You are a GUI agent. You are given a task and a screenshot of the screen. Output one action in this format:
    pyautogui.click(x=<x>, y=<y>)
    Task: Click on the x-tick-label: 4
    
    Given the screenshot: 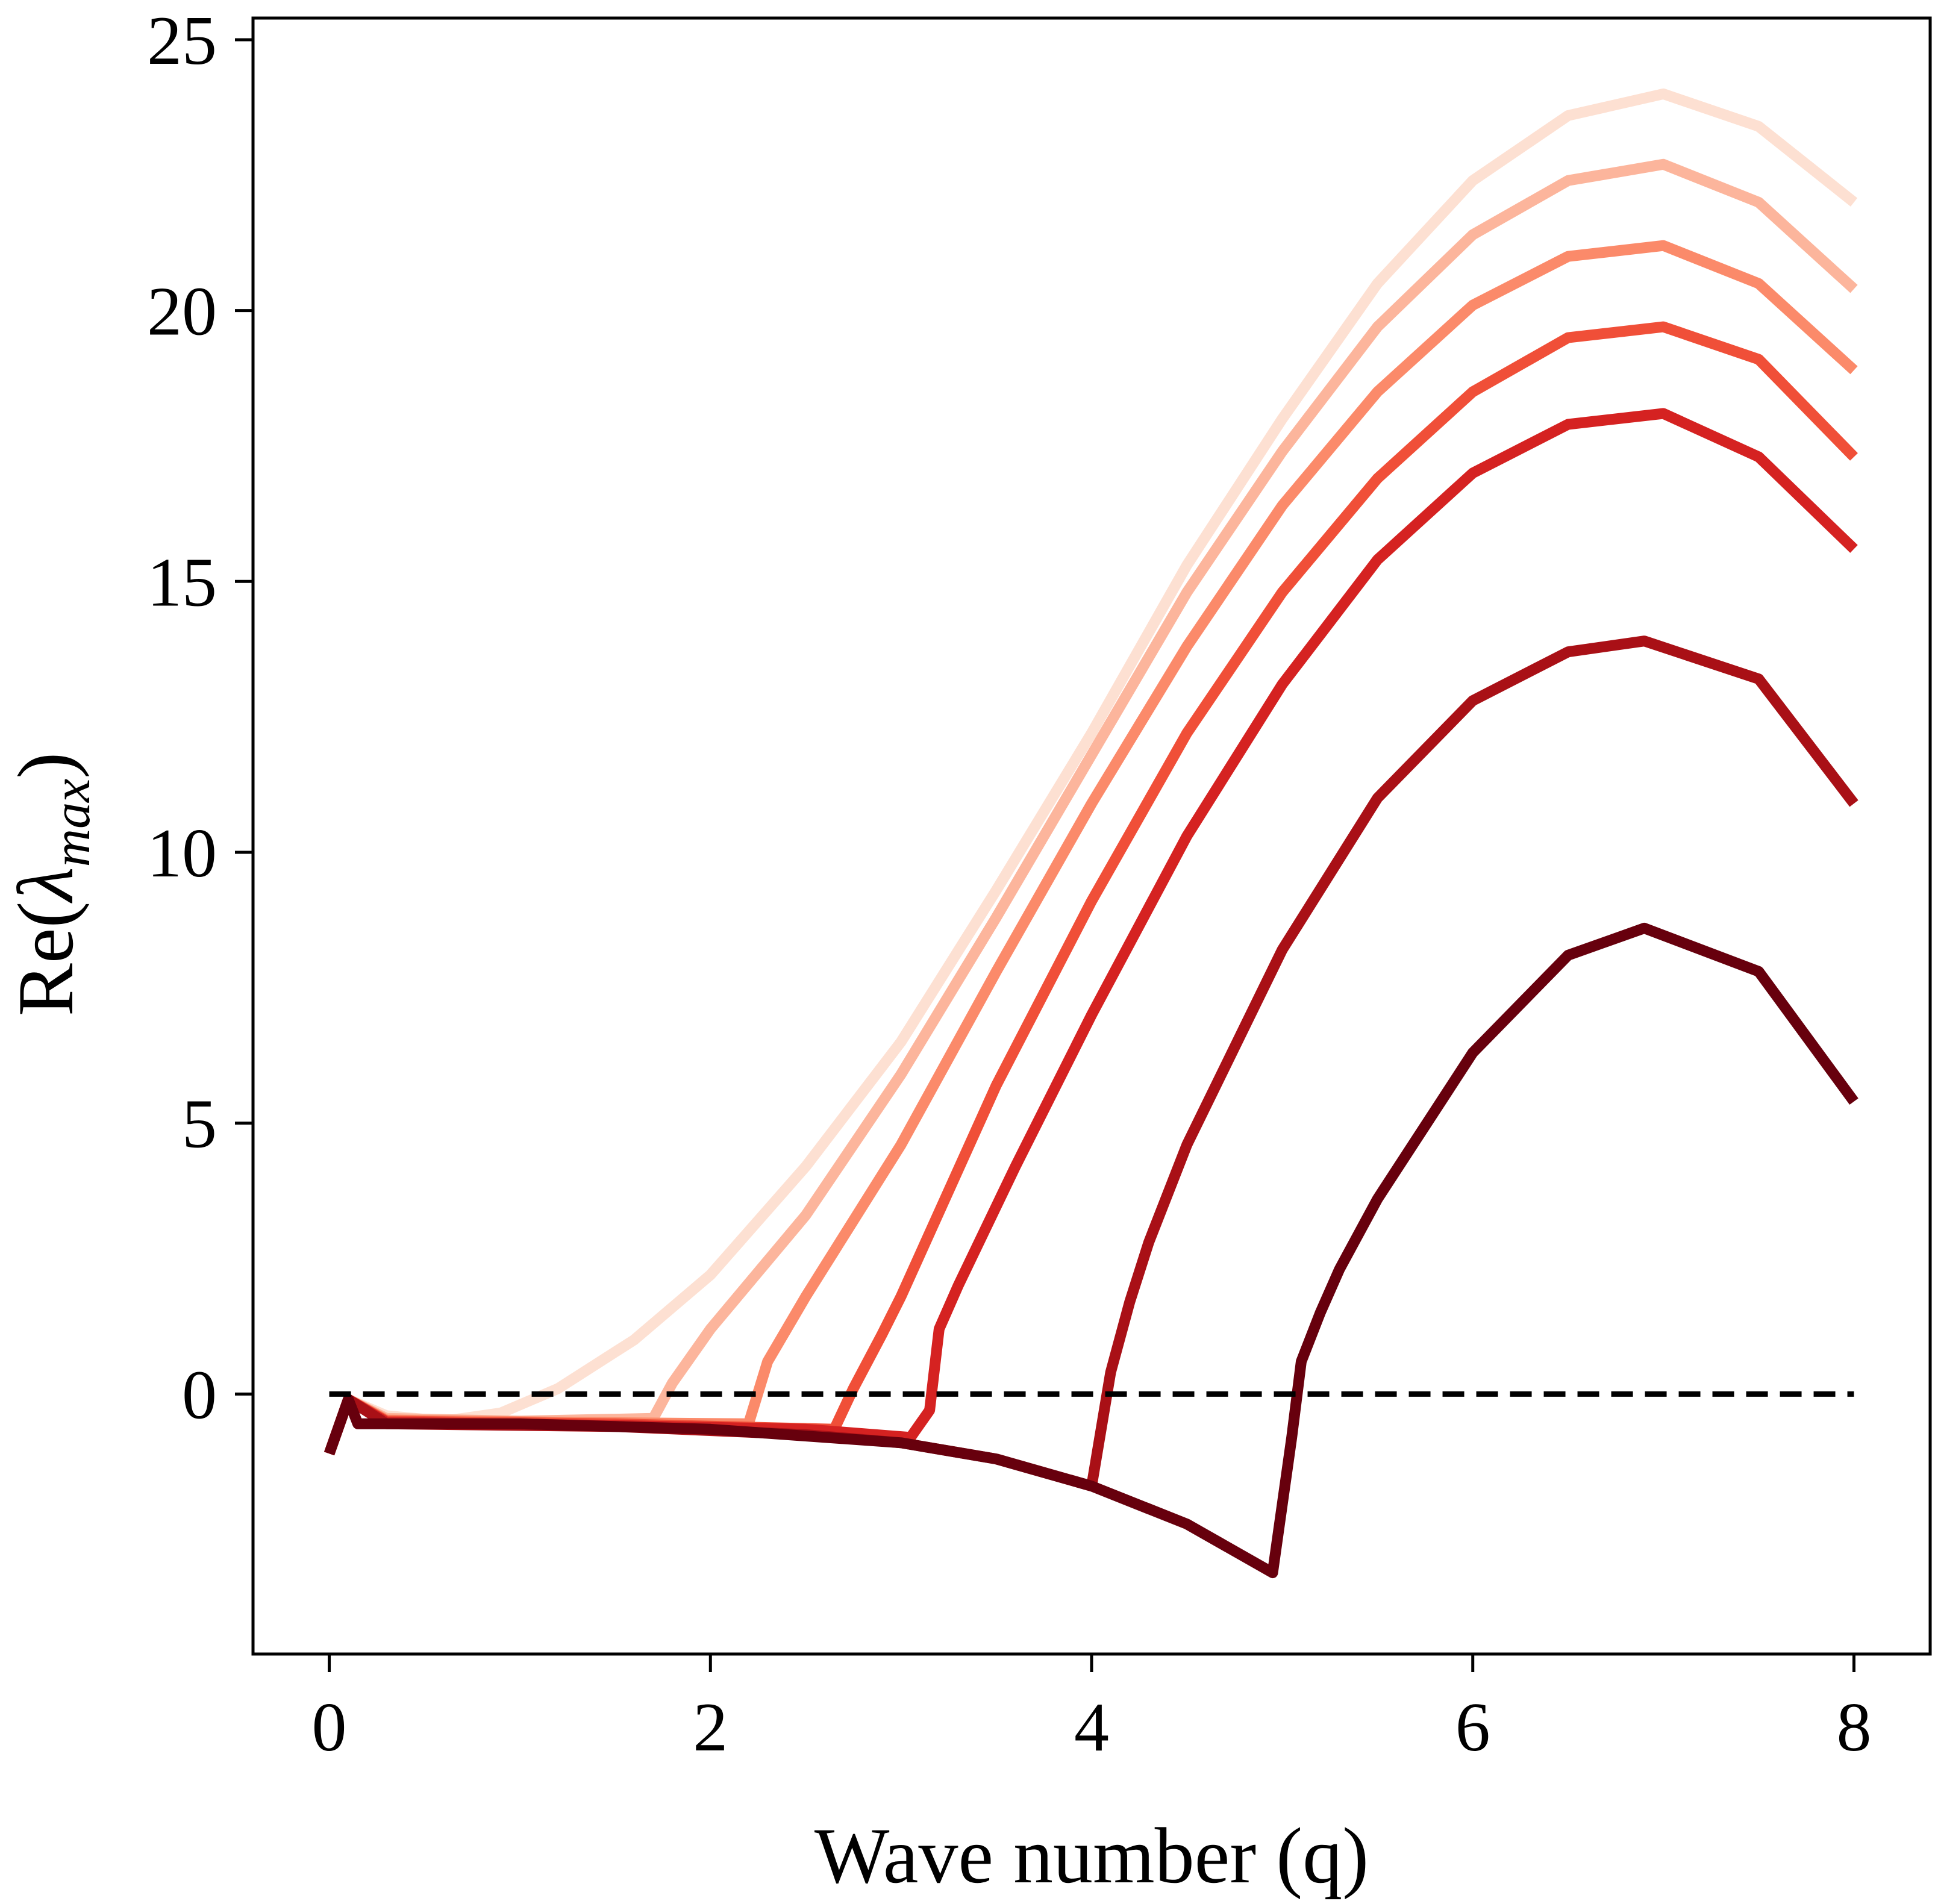 What is the action you would take?
    pyautogui.click(x=1091, y=1728)
    